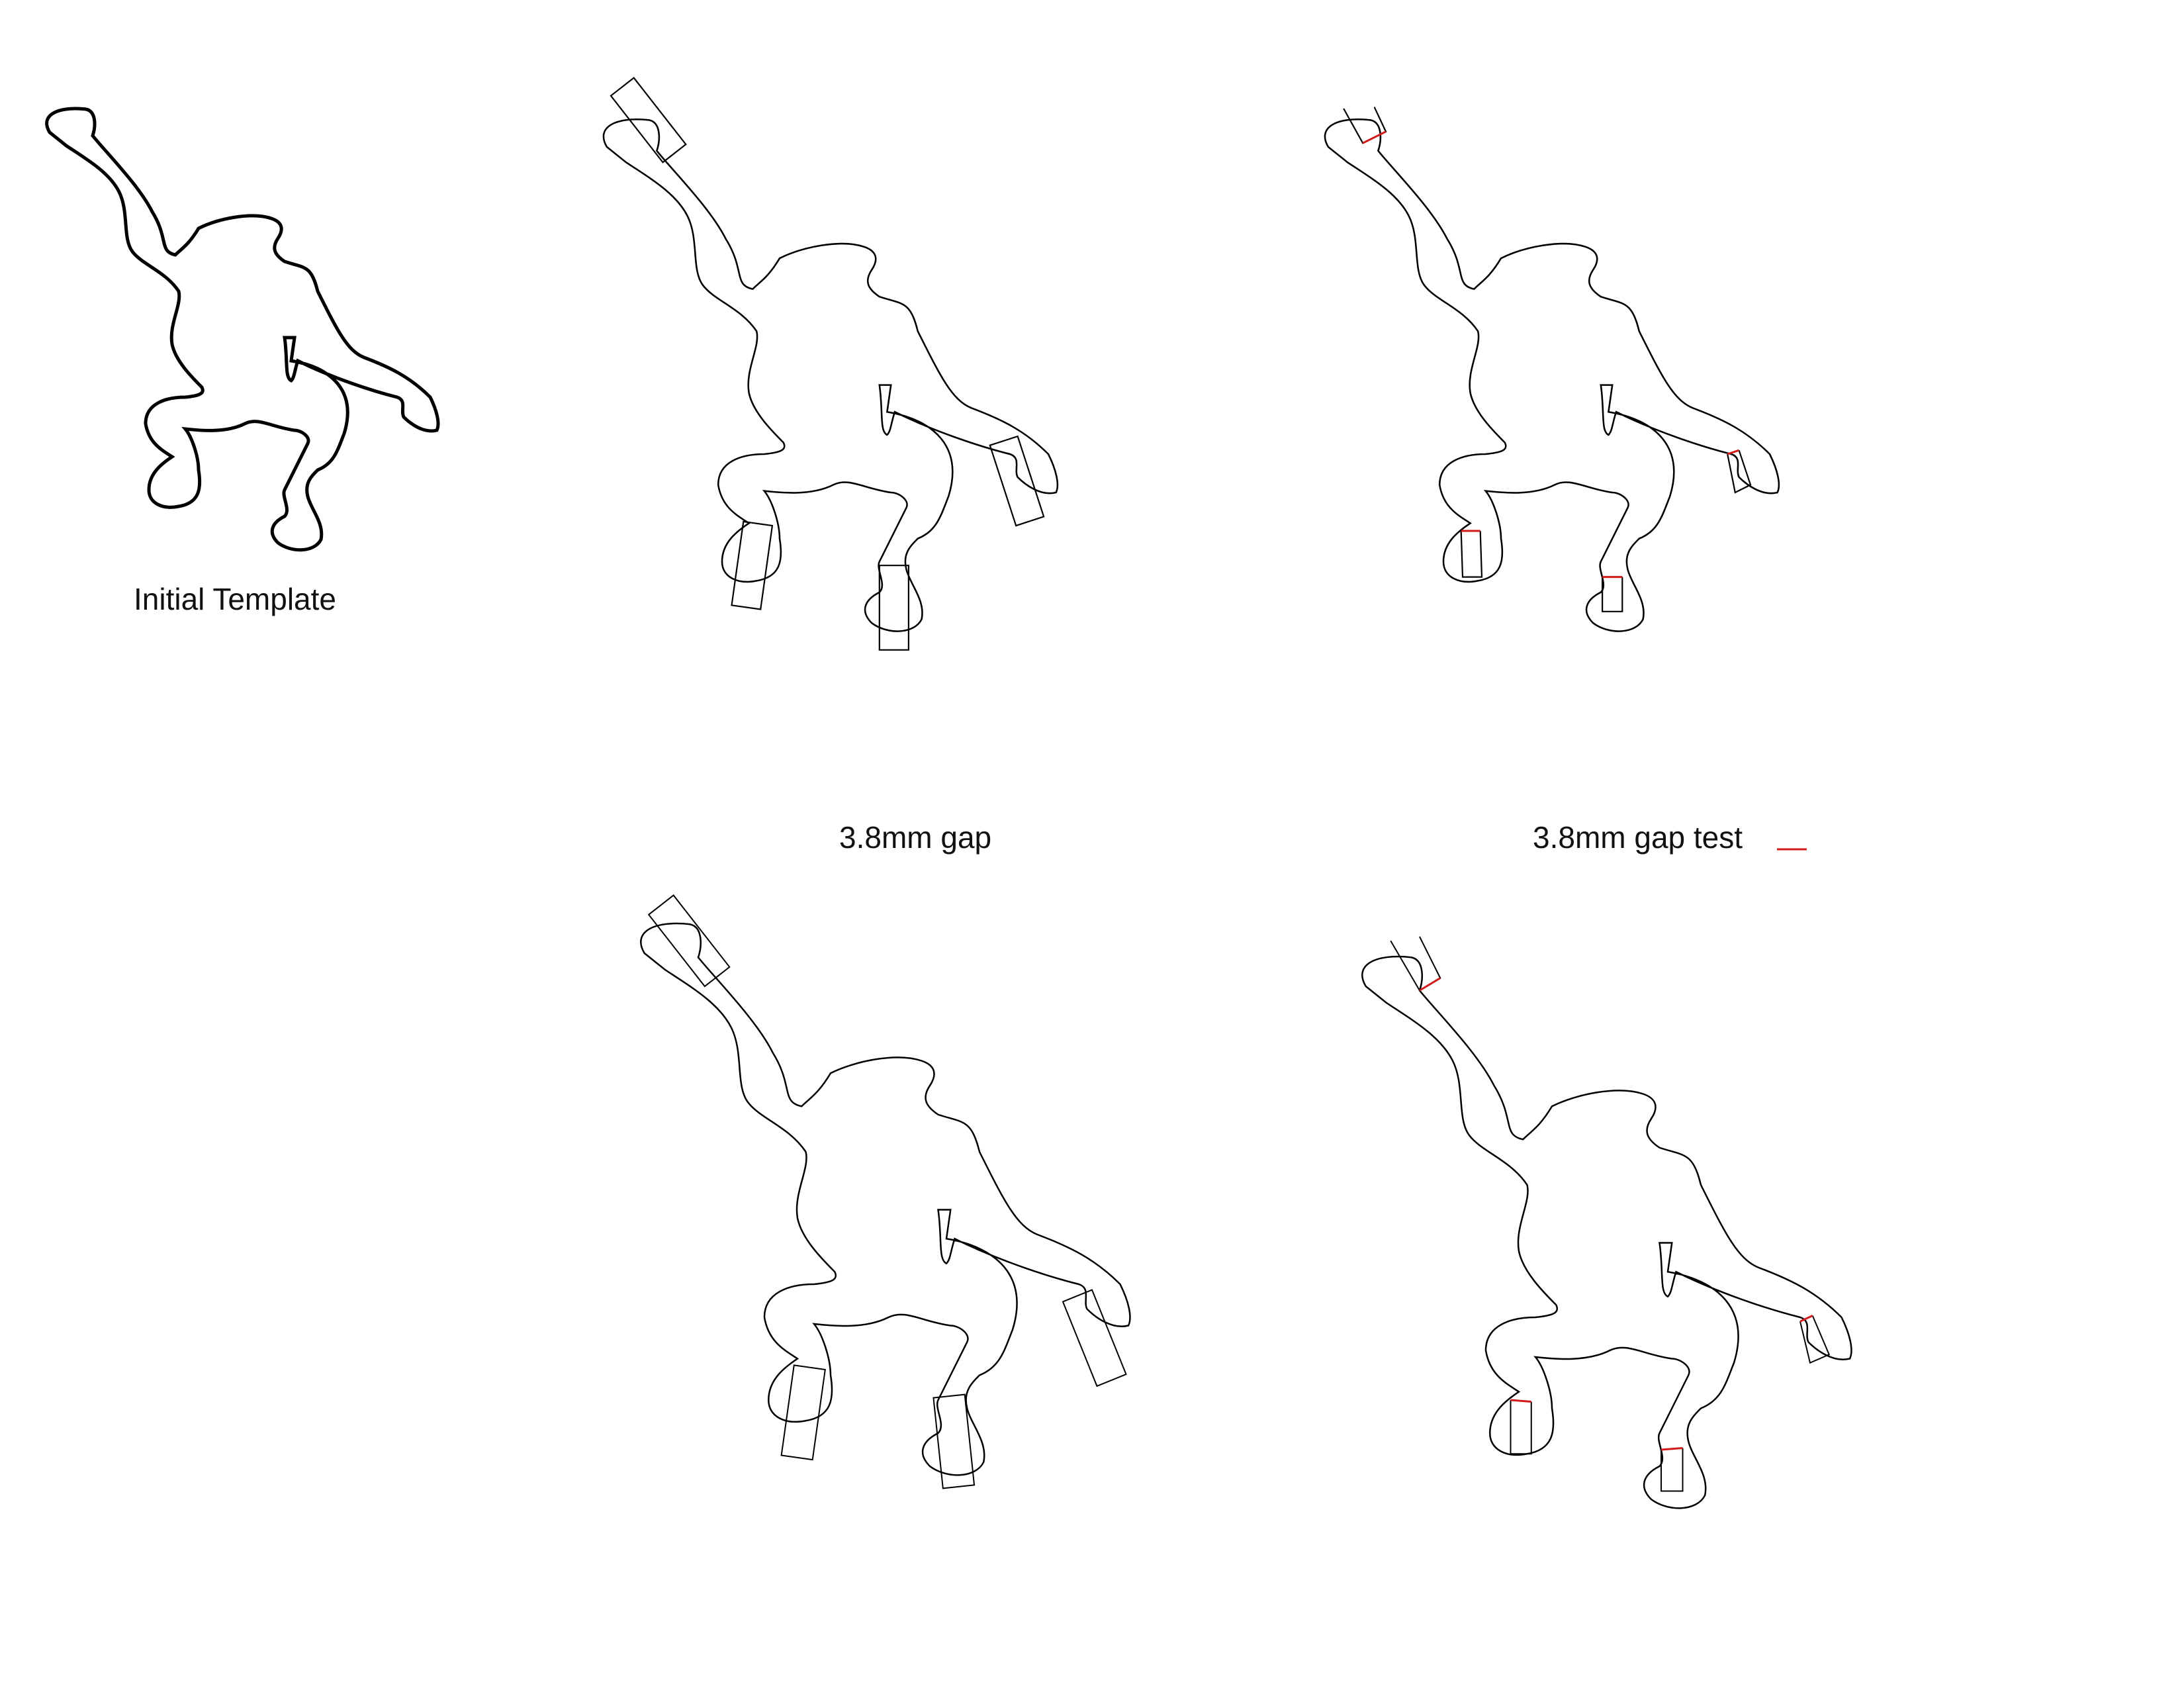 The width and height of the screenshot is (2184, 1688). Describe the element at coordinates (916, 837) in the screenshot. I see `gap-caption: 3.8mm gap` at that location.